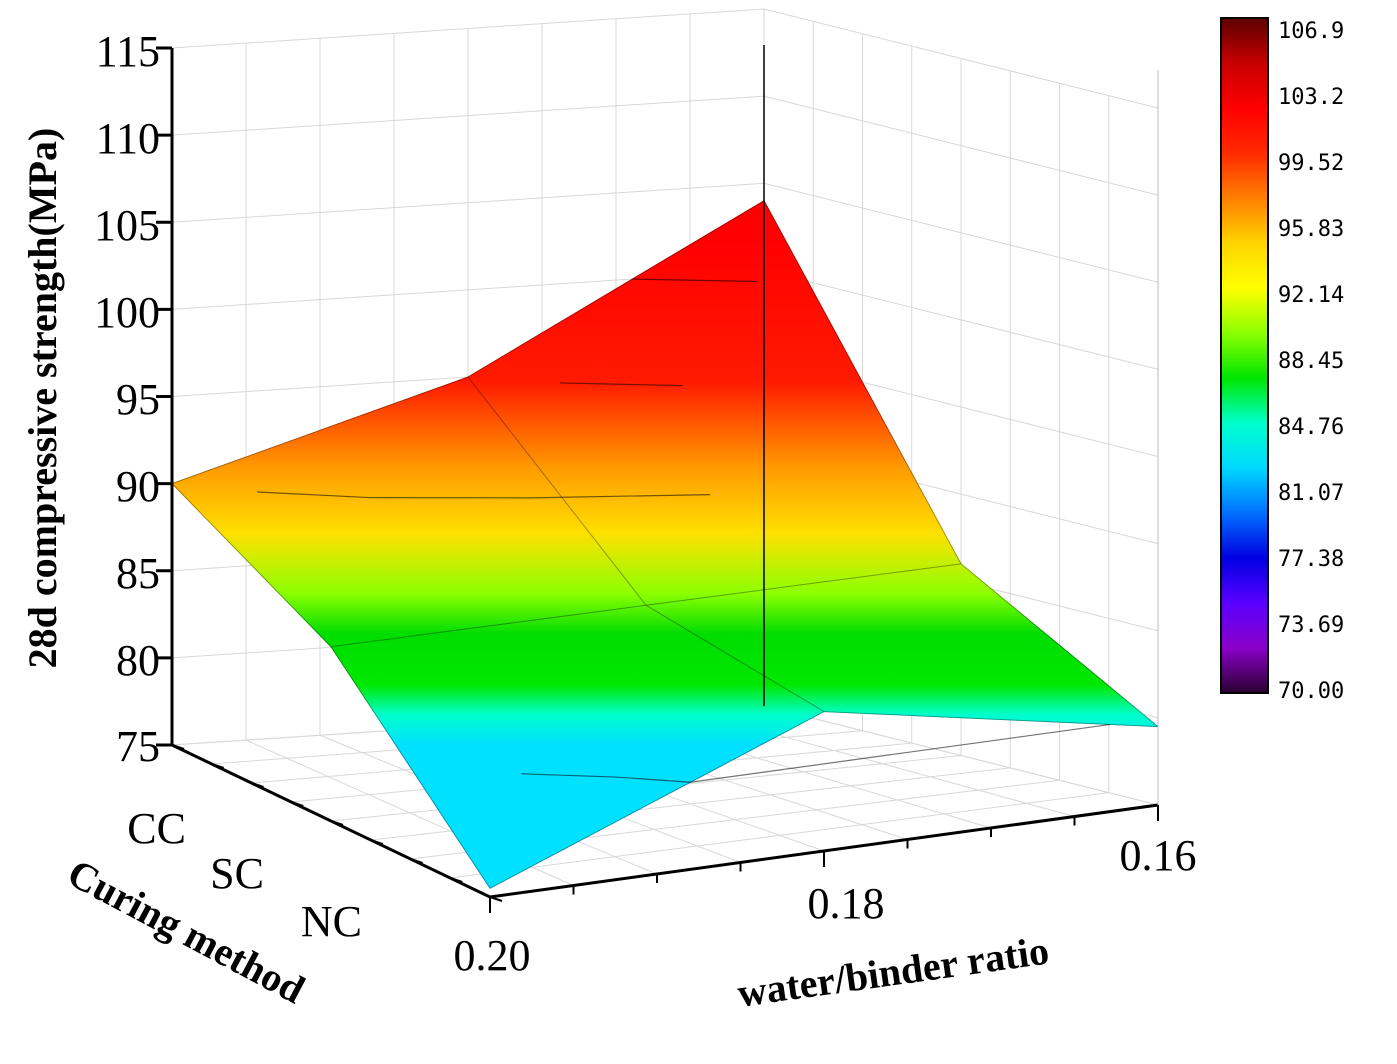 The height and width of the screenshot is (1064, 1397). I want to click on z-tick-label-115: 115, so click(128, 51).